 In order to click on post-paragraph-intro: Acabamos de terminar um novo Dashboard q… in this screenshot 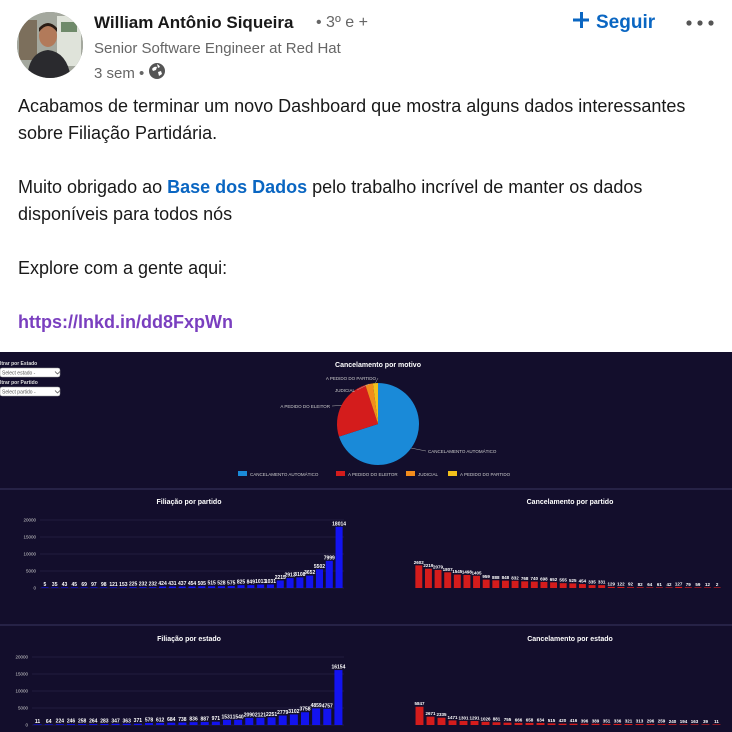, I will do `click(352, 119)`.